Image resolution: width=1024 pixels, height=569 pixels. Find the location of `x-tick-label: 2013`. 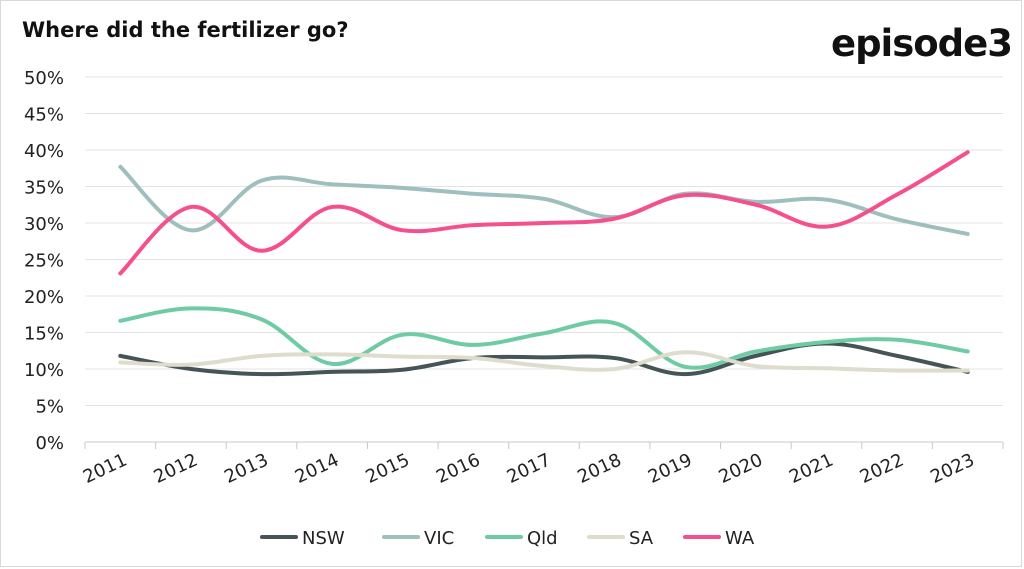

x-tick-label: 2013 is located at coordinates (246, 468).